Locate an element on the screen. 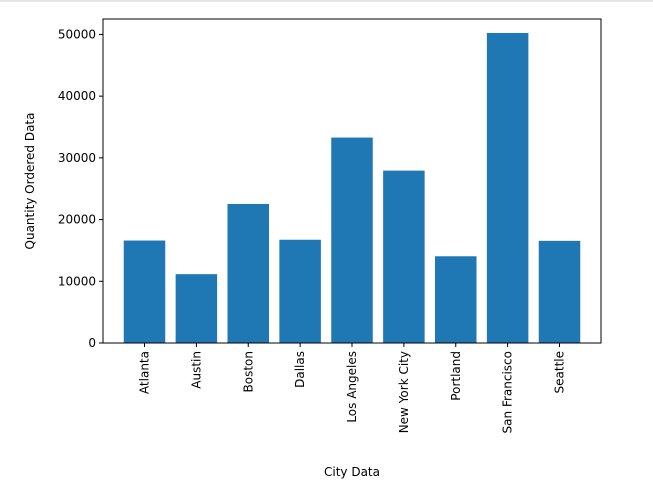 The width and height of the screenshot is (653, 491). bar-san-francisco is located at coordinates (507, 187).